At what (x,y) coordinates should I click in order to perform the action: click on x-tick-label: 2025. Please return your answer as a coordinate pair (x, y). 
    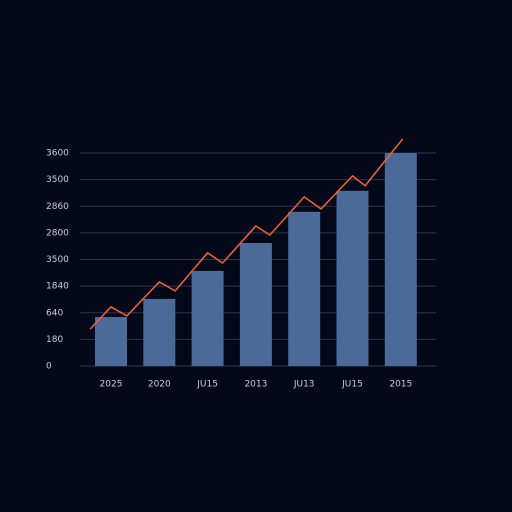
    Looking at the image, I should click on (111, 385).